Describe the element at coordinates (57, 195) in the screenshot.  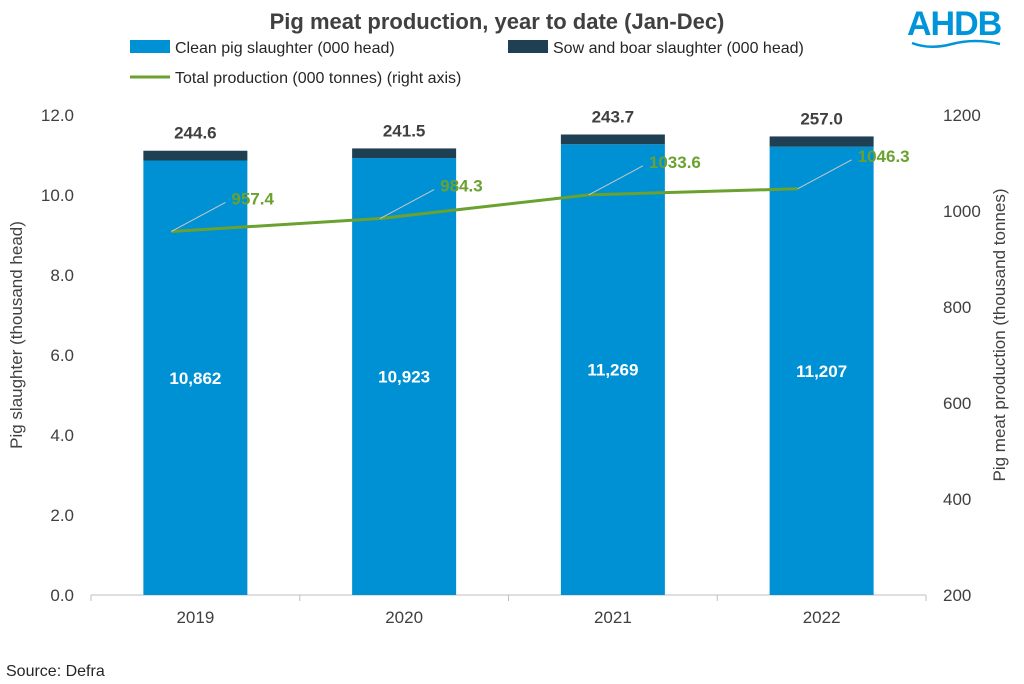
I see `y-tick-label: 10.0` at that location.